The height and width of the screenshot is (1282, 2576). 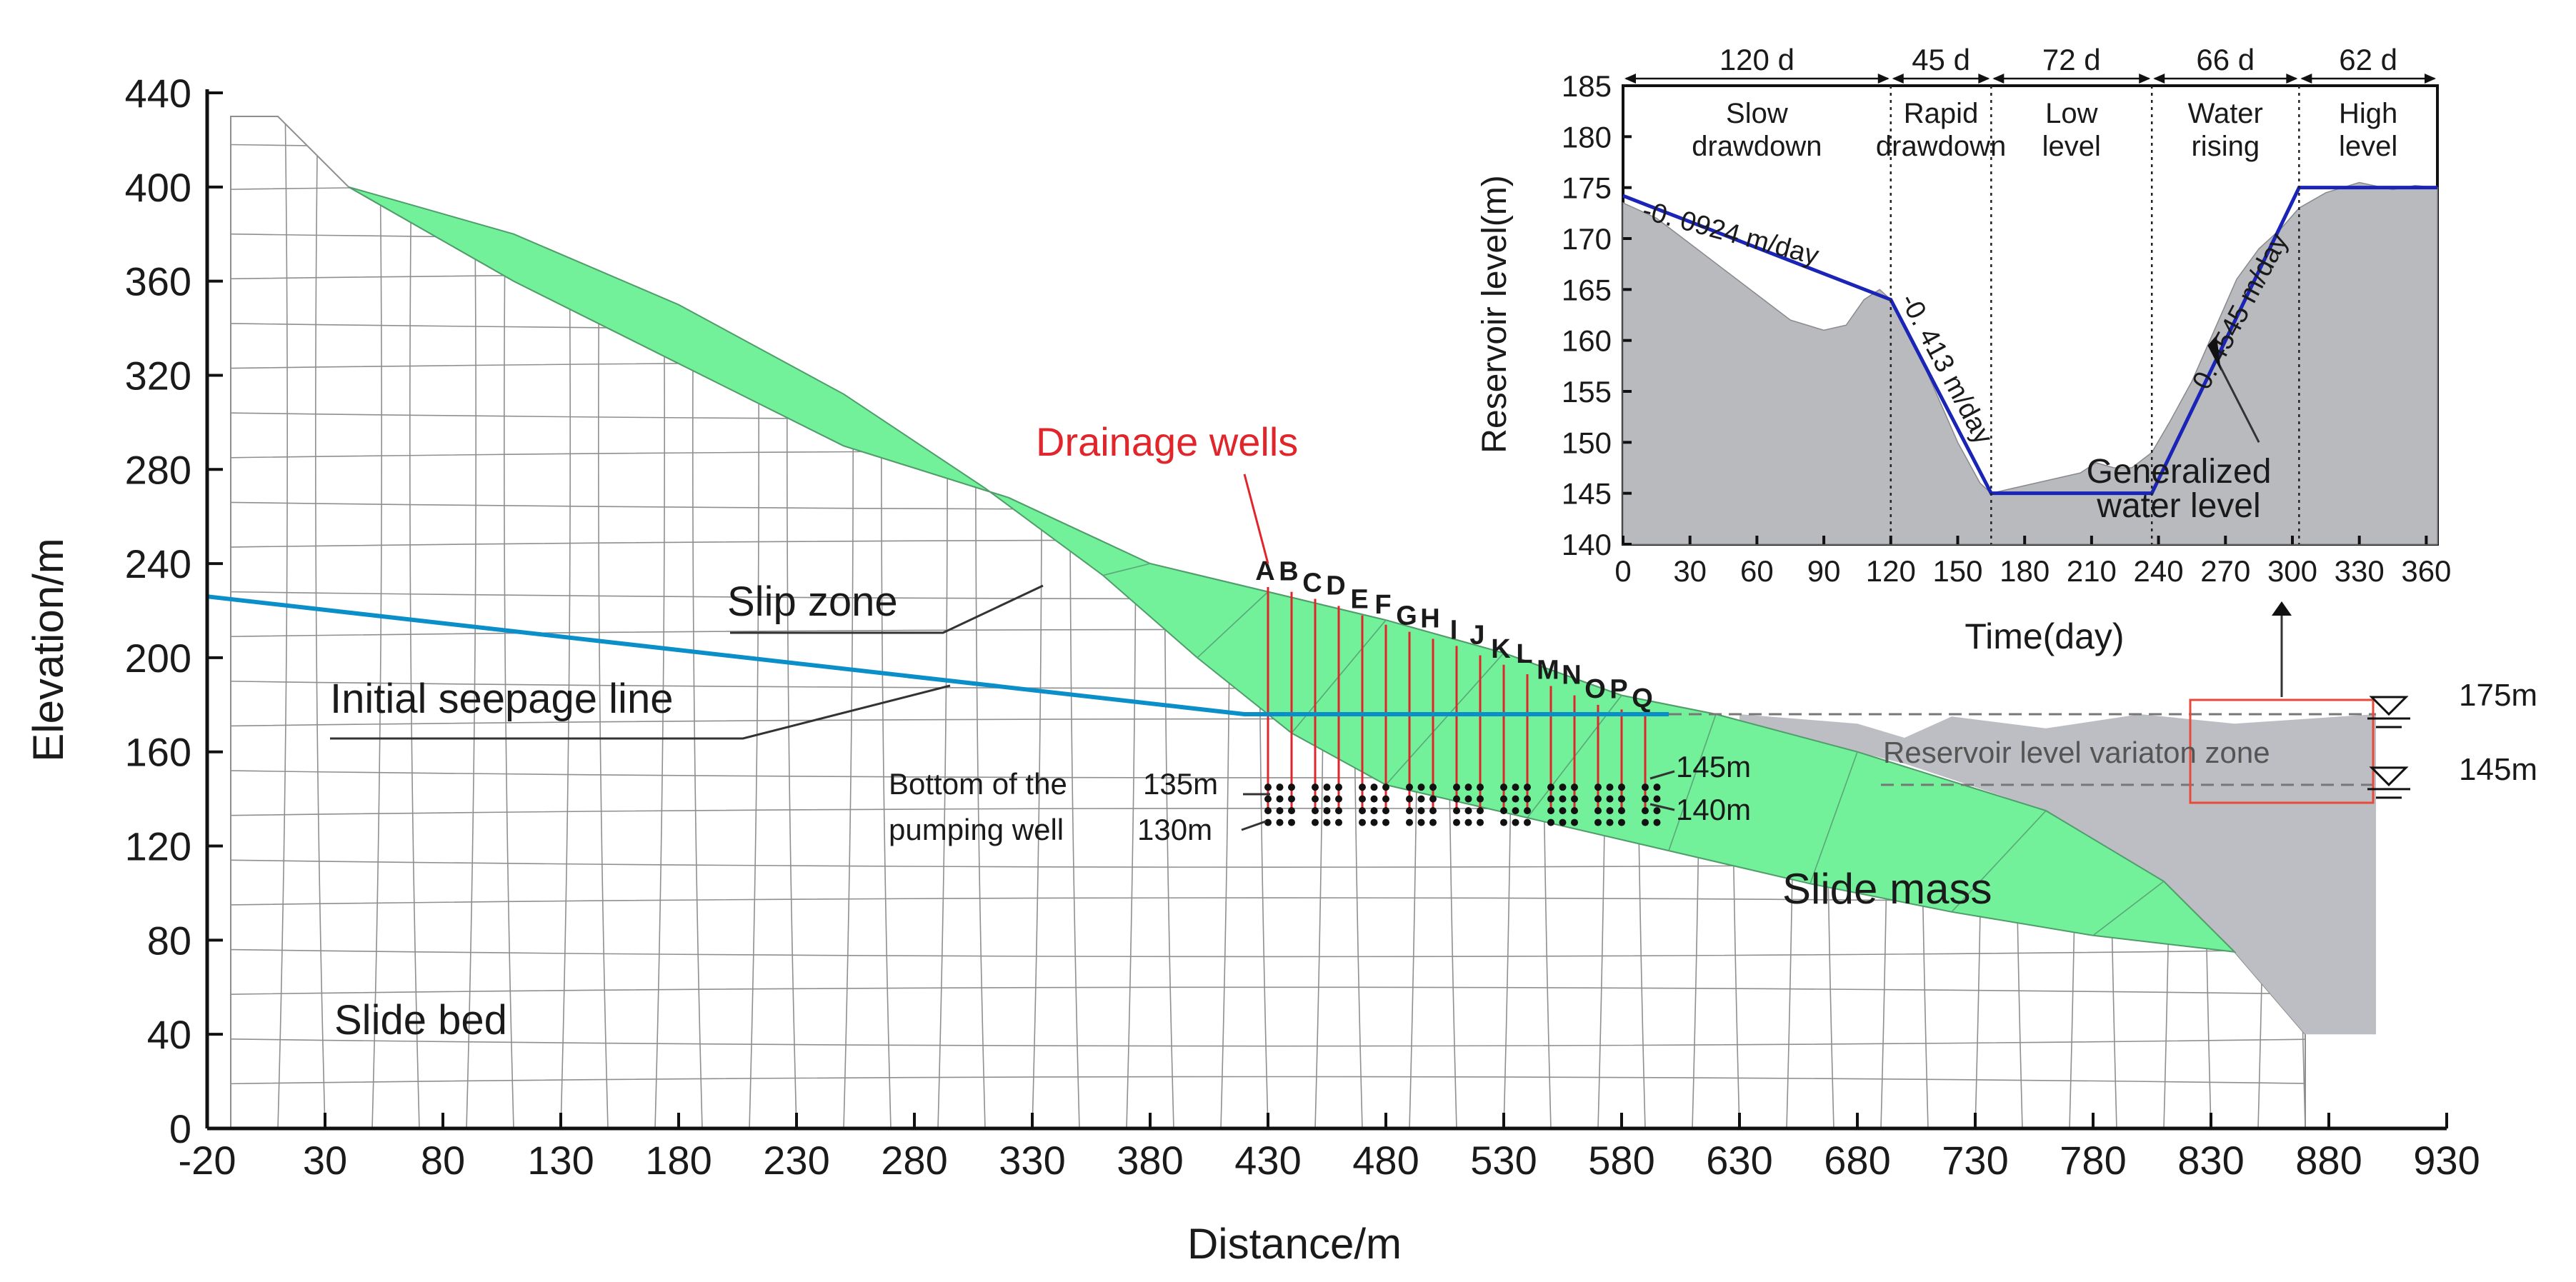 What do you see at coordinates (678, 1160) in the screenshot?
I see `main-x-tick-label: 180` at bounding box center [678, 1160].